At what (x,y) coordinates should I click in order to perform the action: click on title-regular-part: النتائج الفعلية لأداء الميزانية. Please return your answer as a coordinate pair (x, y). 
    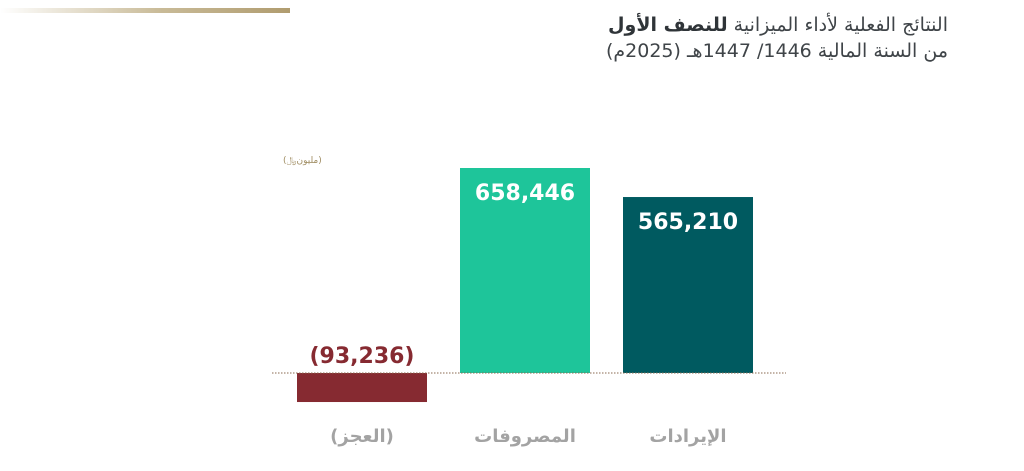
    Looking at the image, I should click on (840, 25).